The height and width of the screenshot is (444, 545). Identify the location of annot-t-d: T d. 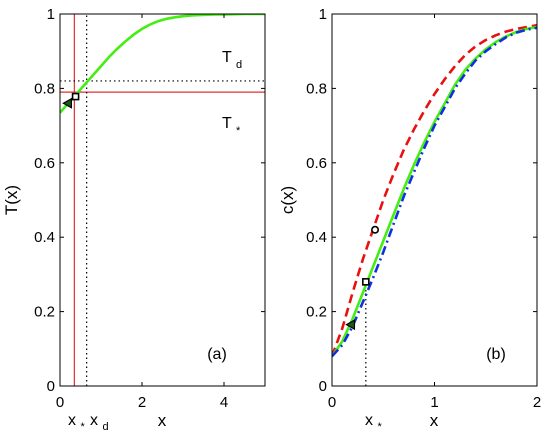
(232, 60).